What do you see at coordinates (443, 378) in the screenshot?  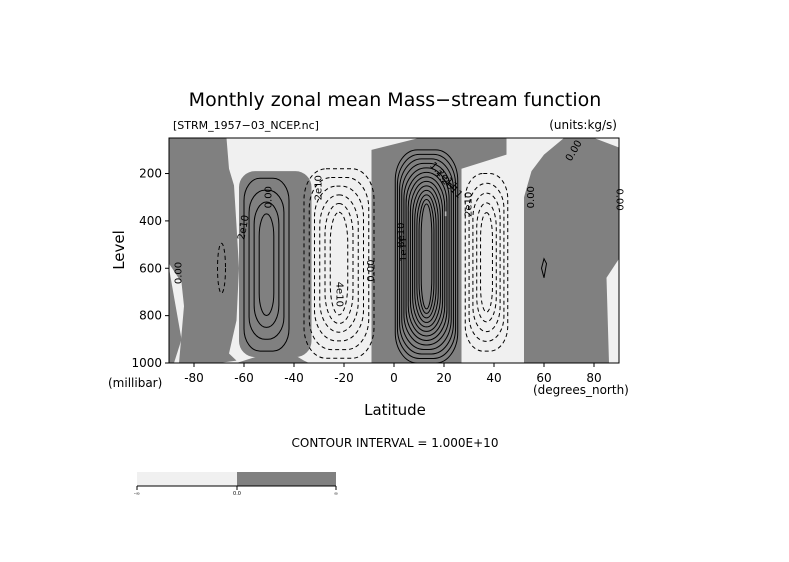 I see `x-tick-label: 20` at bounding box center [443, 378].